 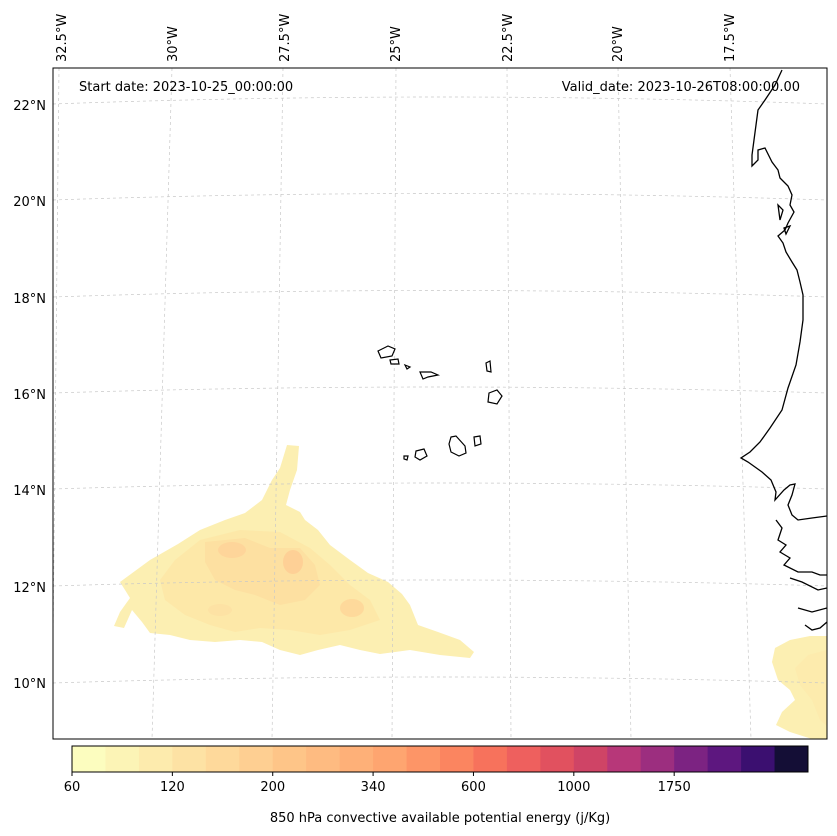 I want to click on colorbar-tick-label: 1750, so click(x=674, y=787).